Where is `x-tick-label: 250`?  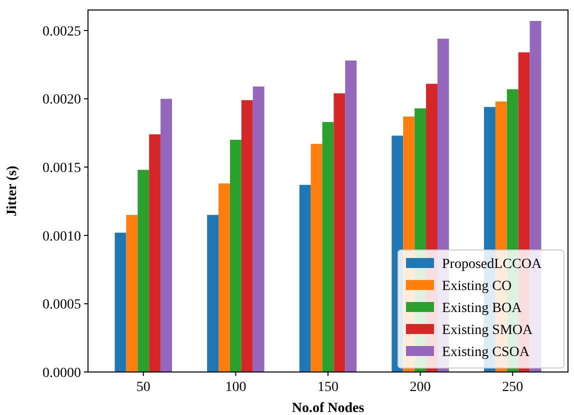 x-tick-label: 250 is located at coordinates (513, 387).